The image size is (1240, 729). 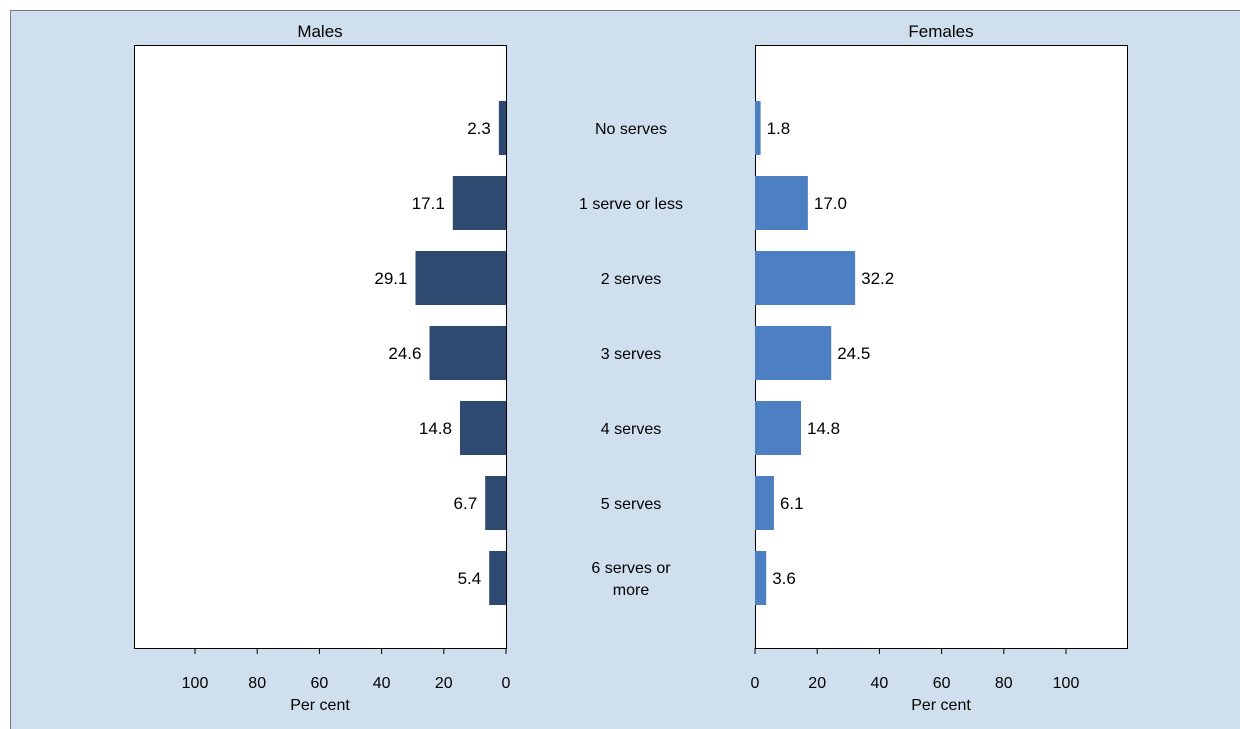 What do you see at coordinates (390, 278) in the screenshot?
I see `male-value-label: 29.1` at bounding box center [390, 278].